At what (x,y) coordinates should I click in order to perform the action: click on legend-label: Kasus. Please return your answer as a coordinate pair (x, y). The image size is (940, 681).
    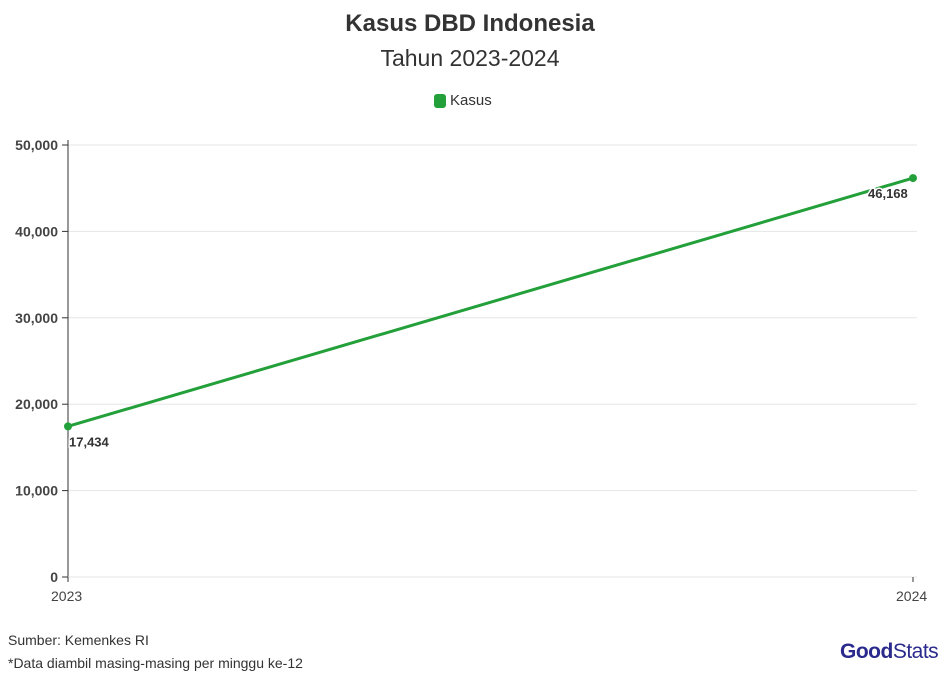
    Looking at the image, I should click on (471, 100).